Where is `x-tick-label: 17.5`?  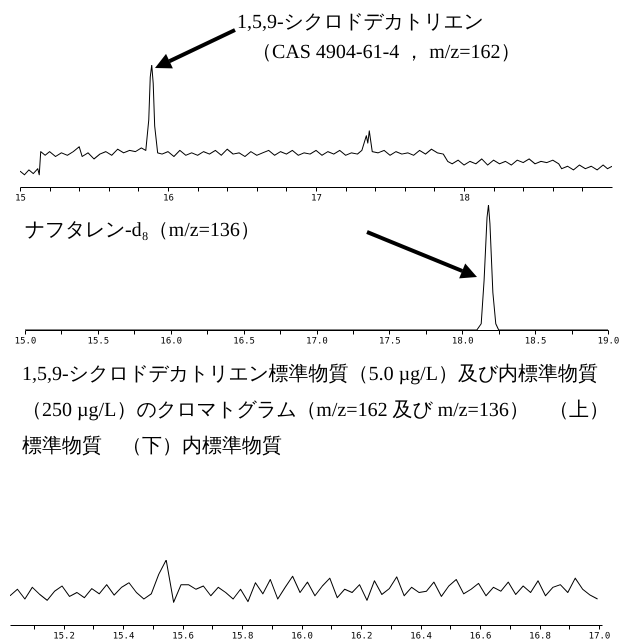 x-tick-label: 17.5 is located at coordinates (390, 341).